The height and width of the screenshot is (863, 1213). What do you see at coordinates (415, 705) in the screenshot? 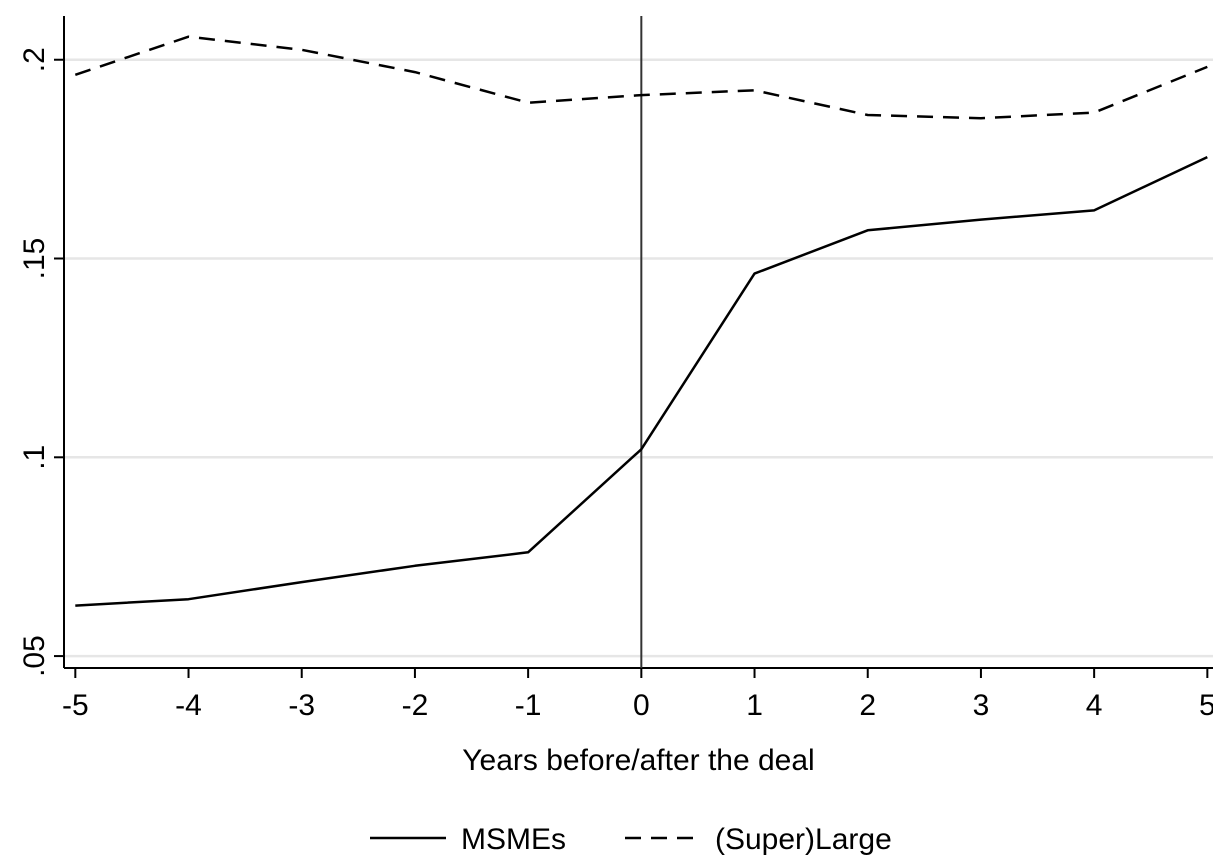
I see `x-tick-label: -2` at bounding box center [415, 705].